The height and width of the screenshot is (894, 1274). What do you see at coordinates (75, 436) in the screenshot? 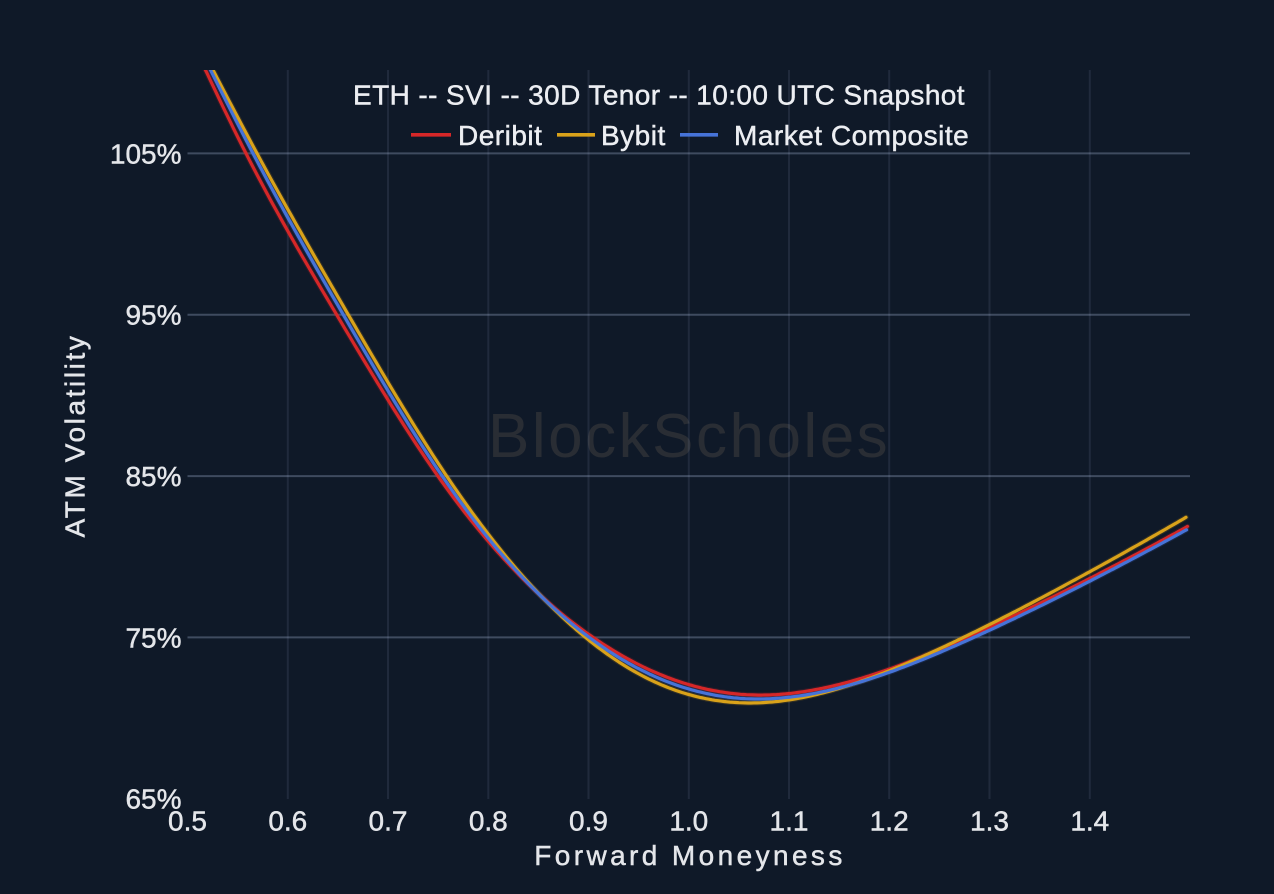
I see `svg-text: ATM Volatility` at bounding box center [75, 436].